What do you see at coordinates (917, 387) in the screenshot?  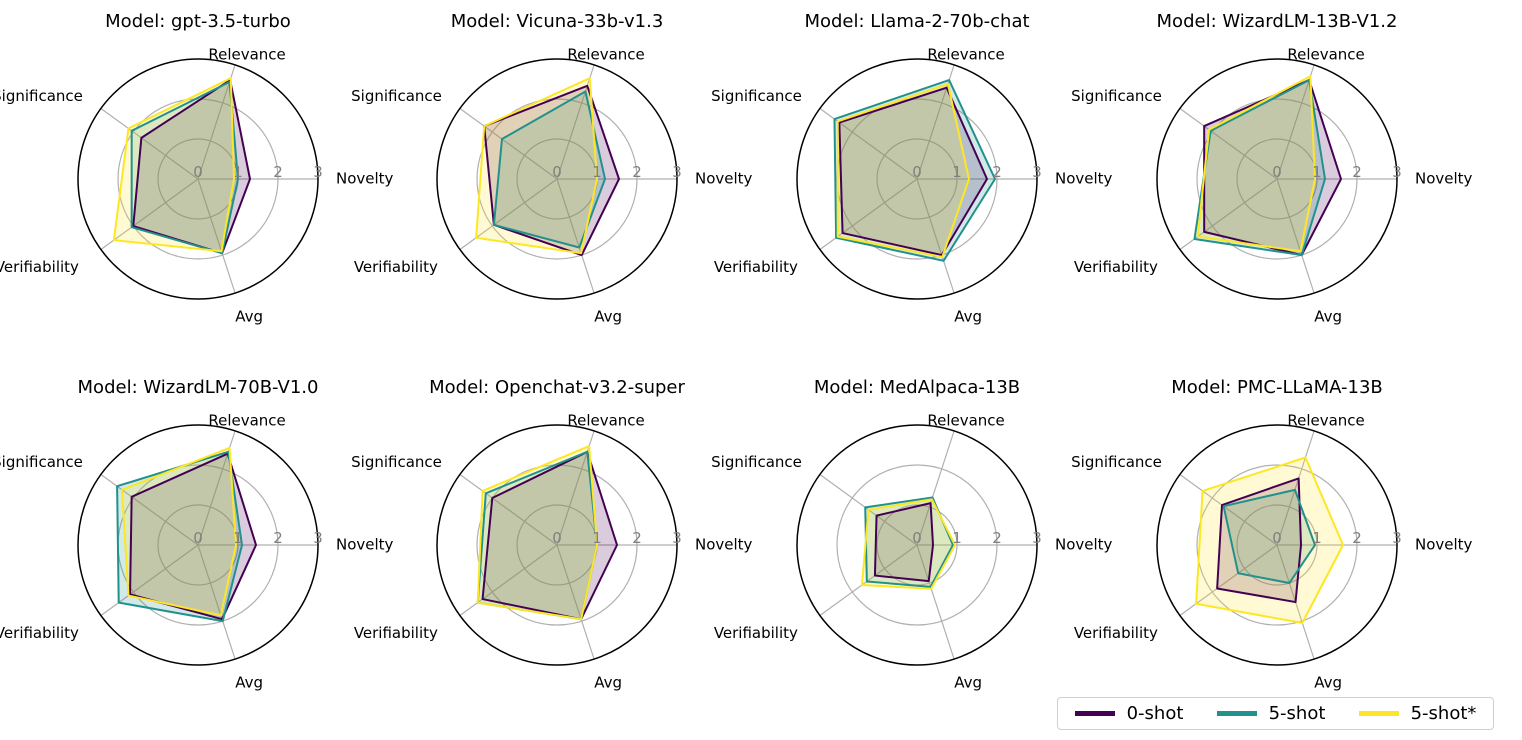 I see `chart-title: Model: MedAlpaca-13B` at bounding box center [917, 387].